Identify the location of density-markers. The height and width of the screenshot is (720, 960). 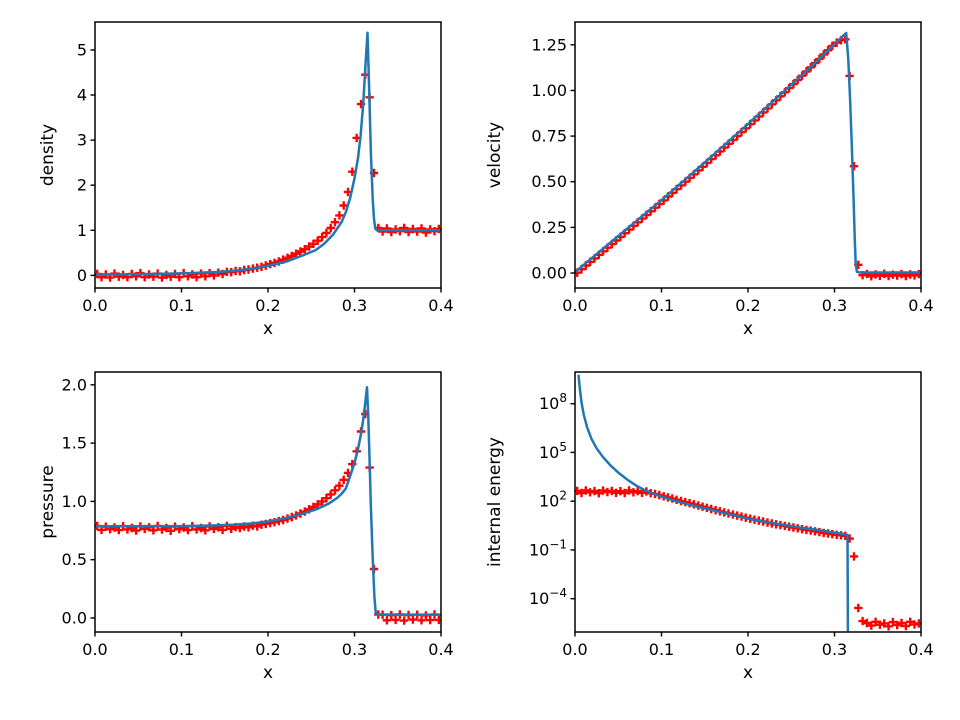
(268, 176).